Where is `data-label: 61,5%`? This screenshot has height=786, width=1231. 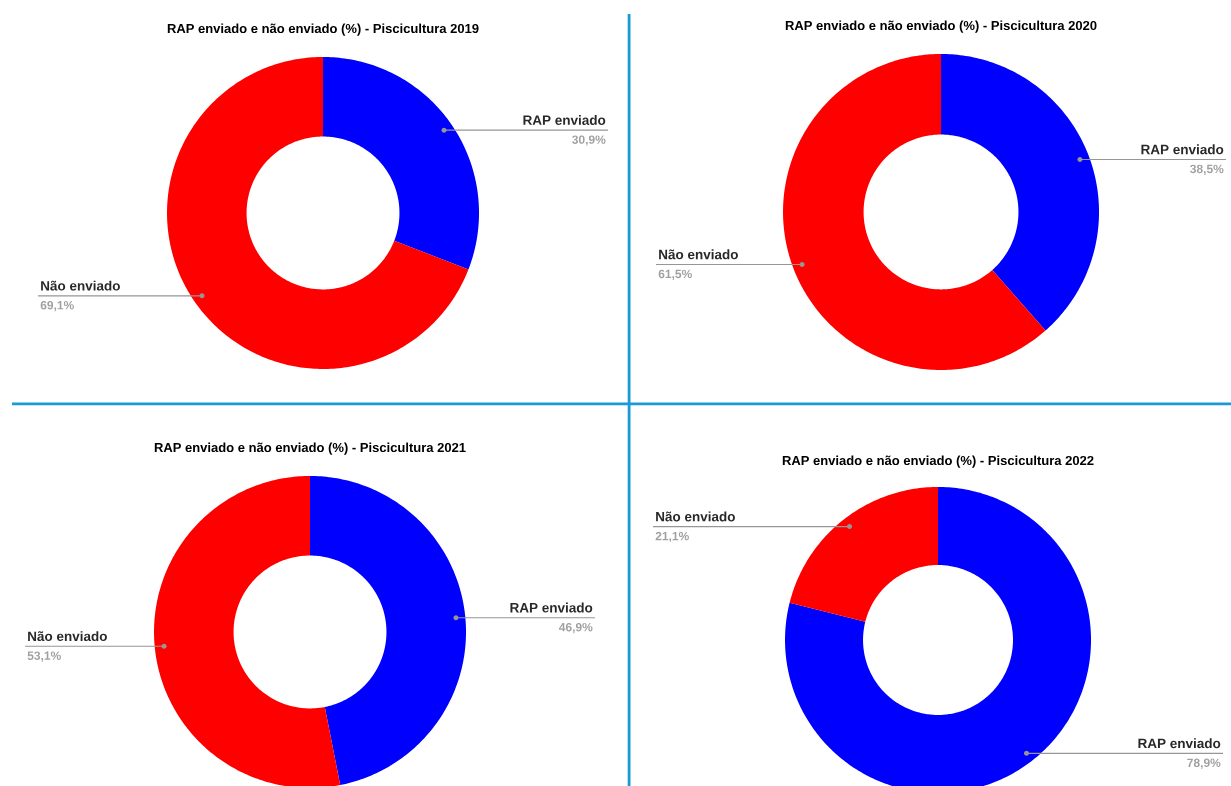 data-label: 61,5% is located at coordinates (675, 274).